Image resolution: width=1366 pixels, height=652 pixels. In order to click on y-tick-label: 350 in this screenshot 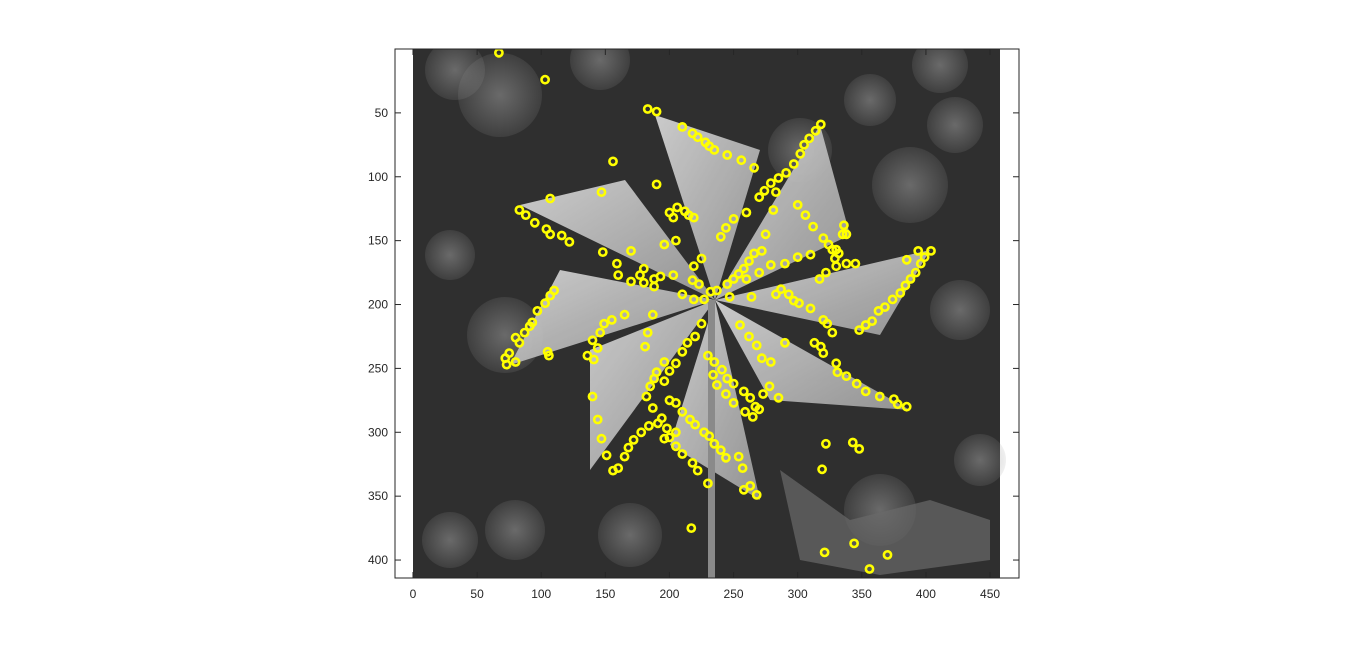, I will do `click(378, 496)`.